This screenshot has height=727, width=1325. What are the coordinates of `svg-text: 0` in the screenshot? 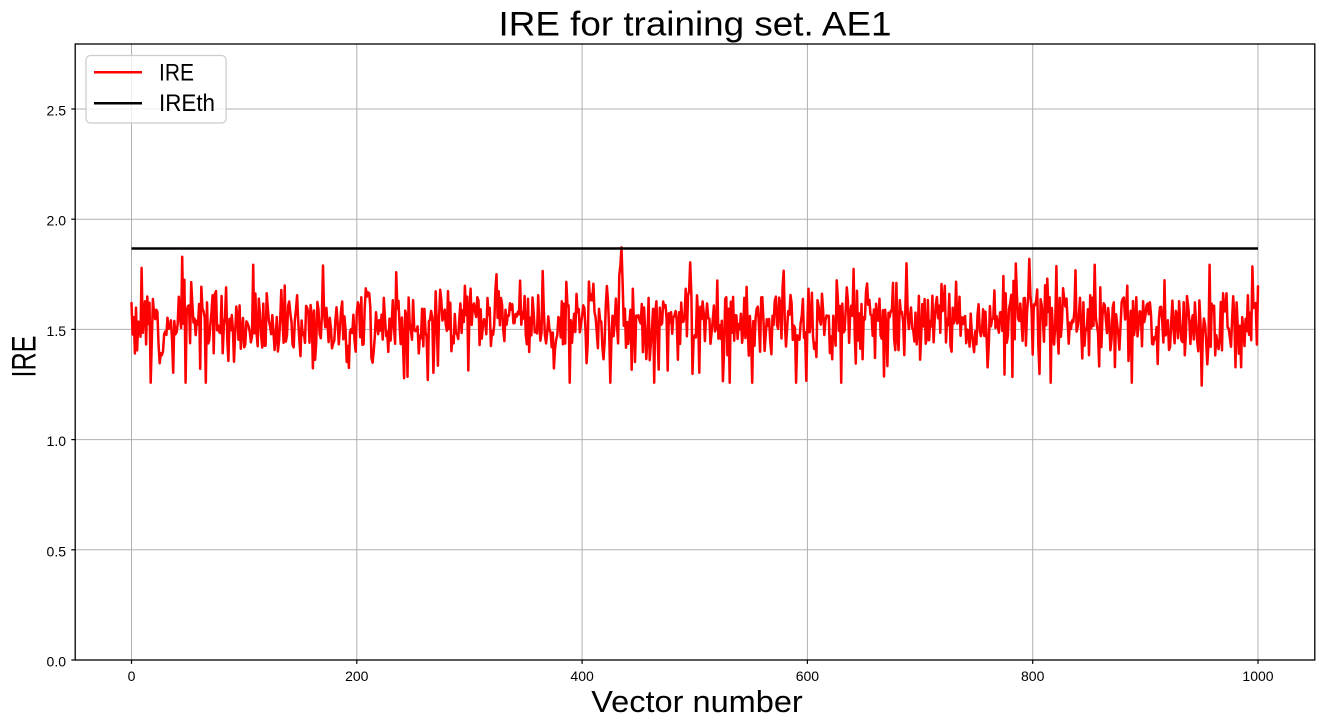 It's located at (132, 676).